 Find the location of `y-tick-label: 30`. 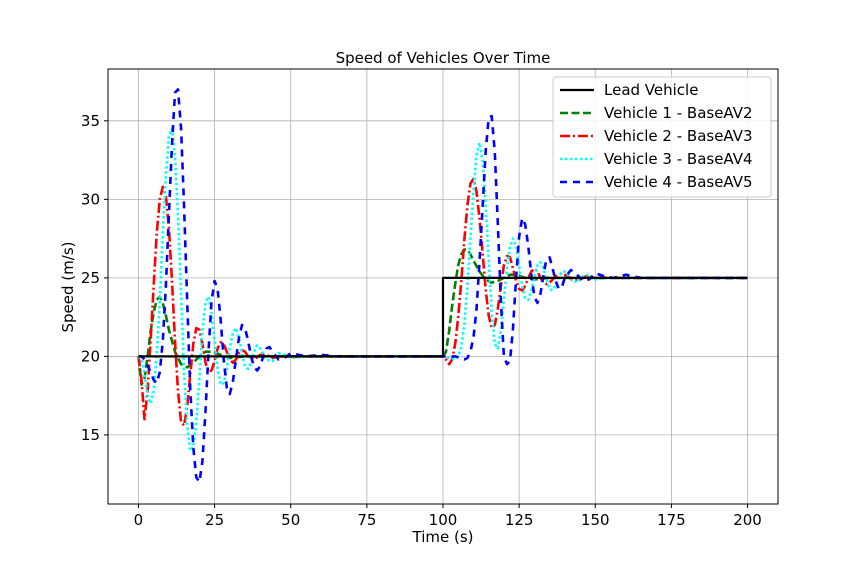

y-tick-label: 30 is located at coordinates (90, 199).